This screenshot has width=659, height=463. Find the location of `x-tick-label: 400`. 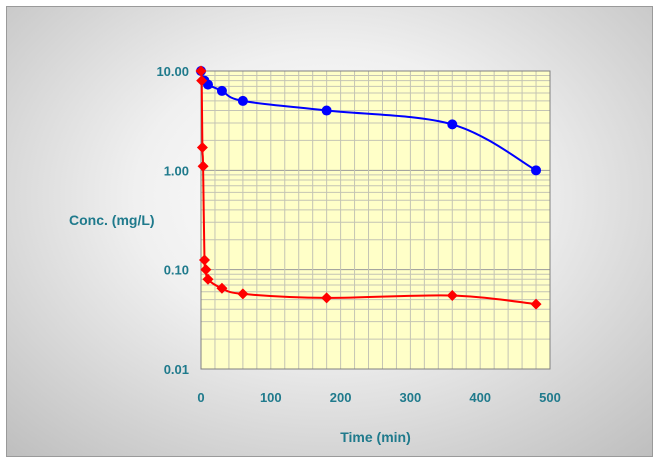

x-tick-label: 400 is located at coordinates (480, 397).